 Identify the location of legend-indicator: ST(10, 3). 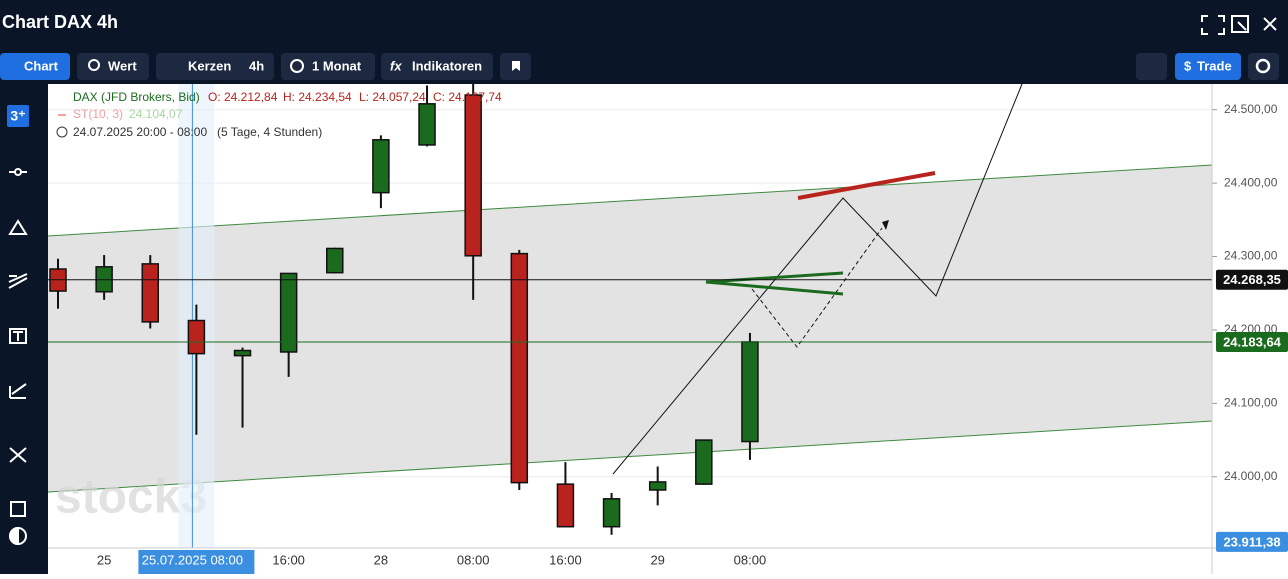
(98, 114).